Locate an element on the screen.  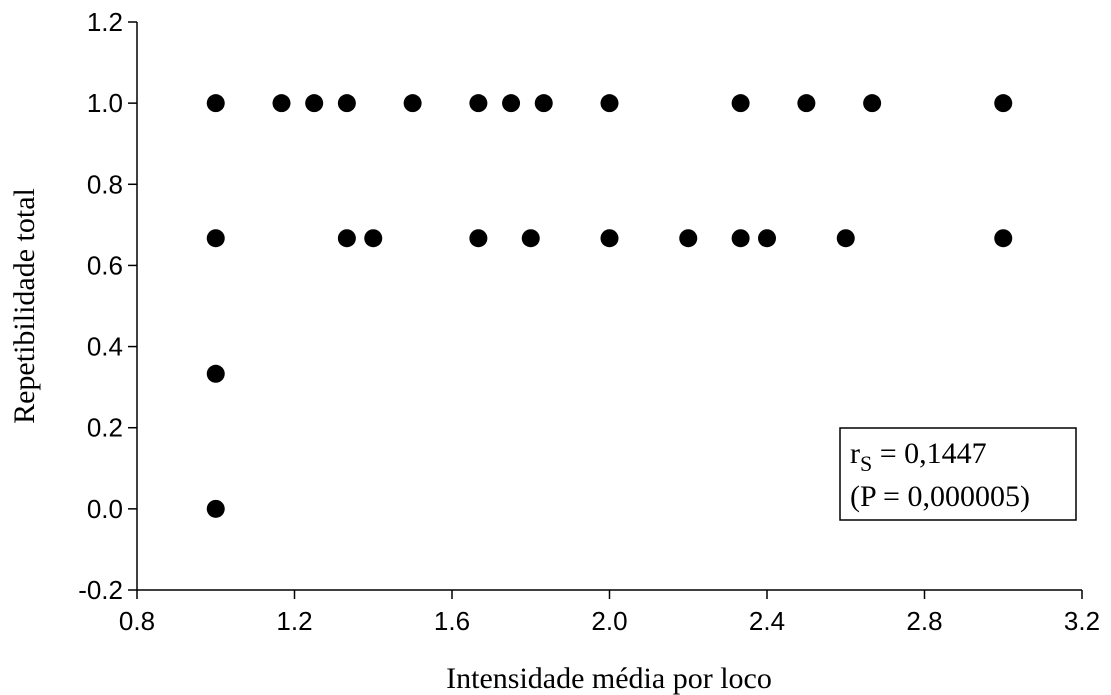
y-tick-label: 0.8 is located at coordinates (105, 184).